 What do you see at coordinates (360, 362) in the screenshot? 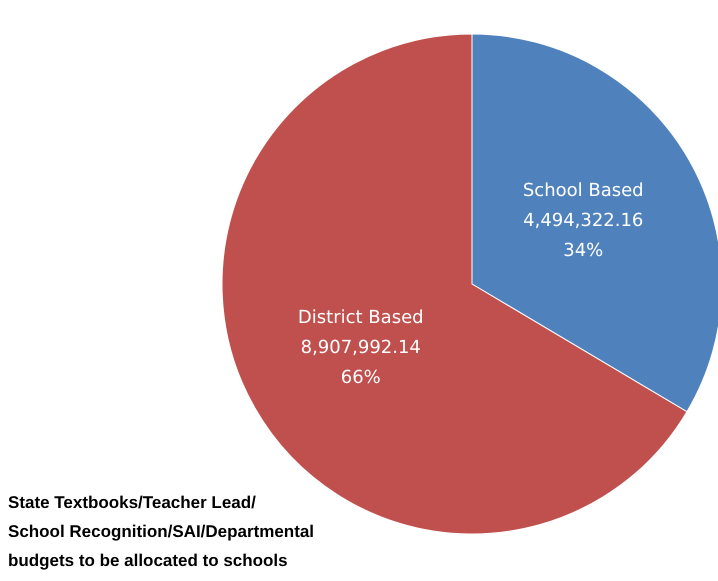
I see `data-label: 8,907,992.14 66%` at bounding box center [360, 362].